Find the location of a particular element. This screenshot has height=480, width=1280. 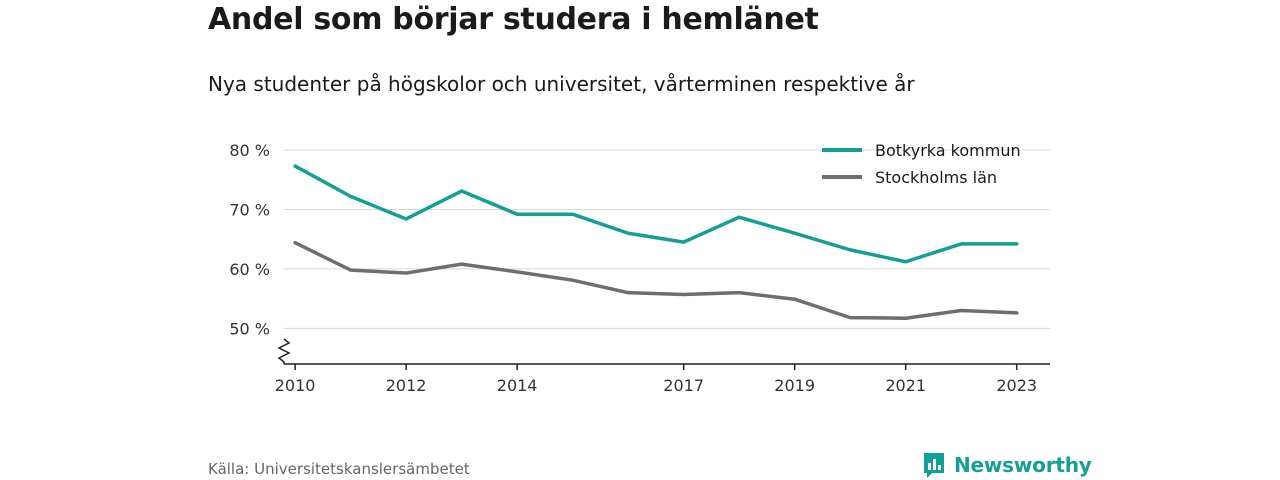

newsworthy-logo: Newsworthy is located at coordinates (1007, 465).